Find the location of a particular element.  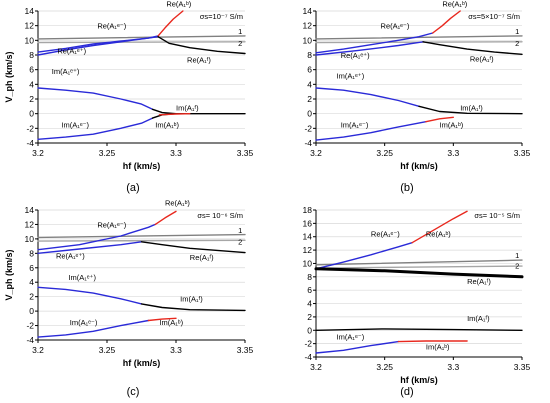

conductivity-label: σs=10⁻⁷ S/m is located at coordinates (221, 16).